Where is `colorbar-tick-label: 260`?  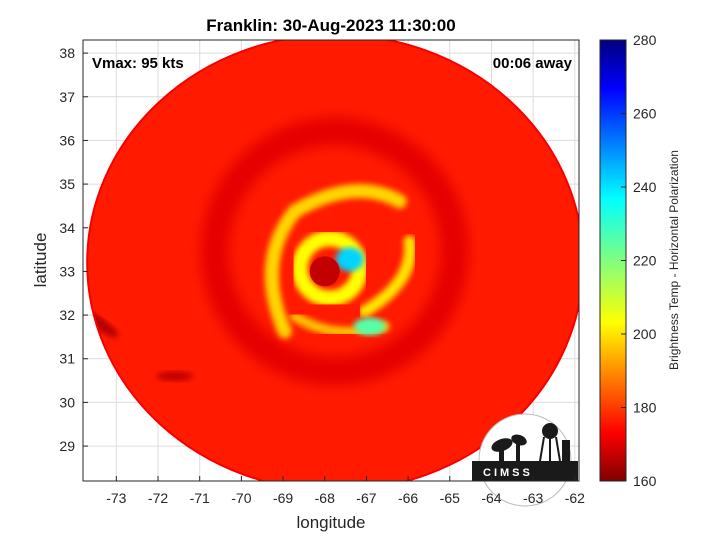 colorbar-tick-label: 260 is located at coordinates (645, 114).